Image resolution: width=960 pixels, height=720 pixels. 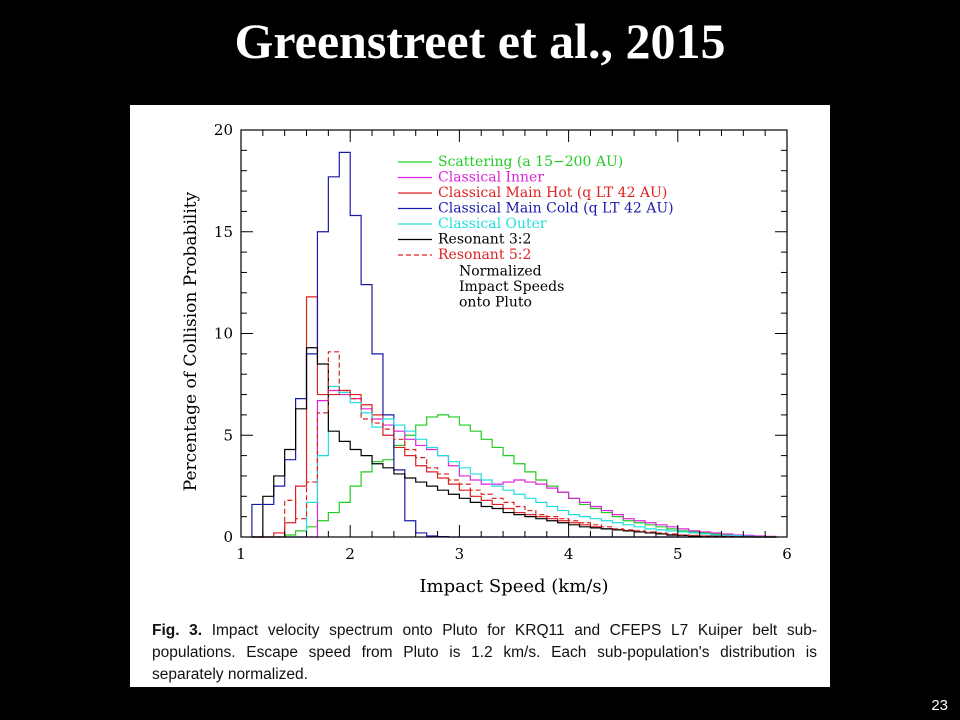 What do you see at coordinates (939, 705) in the screenshot?
I see `page-number: 23` at bounding box center [939, 705].